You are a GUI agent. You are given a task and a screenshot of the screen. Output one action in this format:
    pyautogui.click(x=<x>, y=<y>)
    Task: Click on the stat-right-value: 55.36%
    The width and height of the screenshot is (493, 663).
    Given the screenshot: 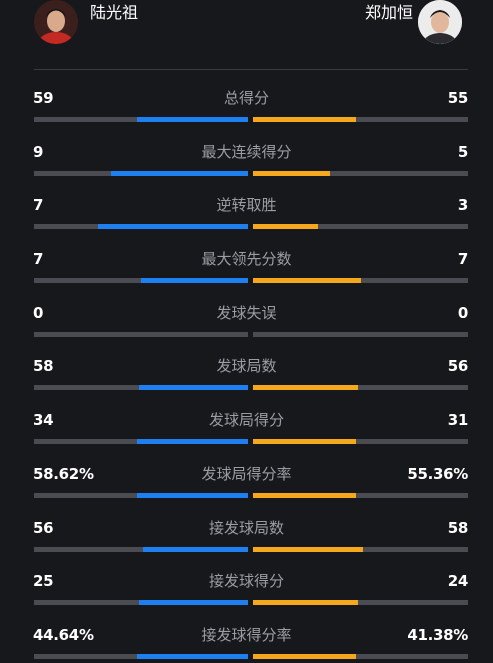 What is the action you would take?
    pyautogui.click(x=437, y=473)
    